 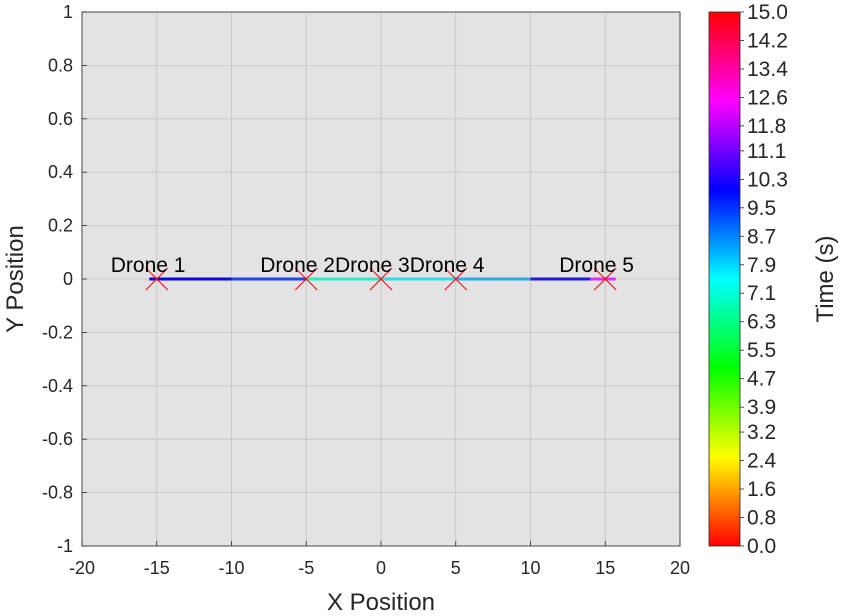 I want to click on y-tick-label: -0.2, so click(x=57, y=332).